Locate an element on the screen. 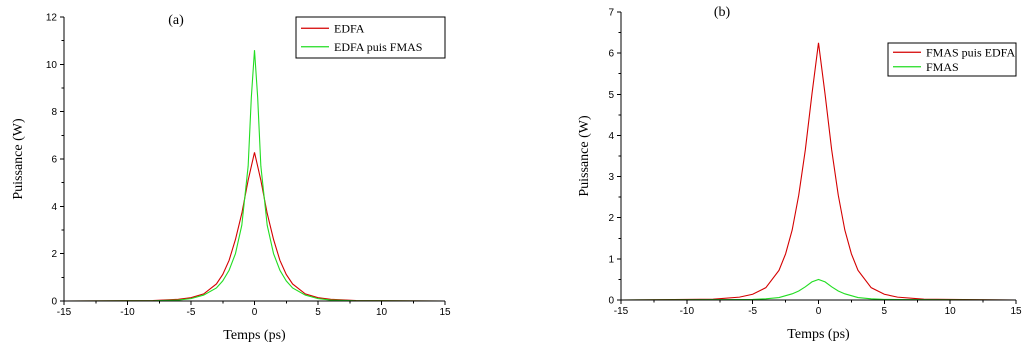 The height and width of the screenshot is (354, 1036). legend-label: FMAS puis EDFA is located at coordinates (970, 52).